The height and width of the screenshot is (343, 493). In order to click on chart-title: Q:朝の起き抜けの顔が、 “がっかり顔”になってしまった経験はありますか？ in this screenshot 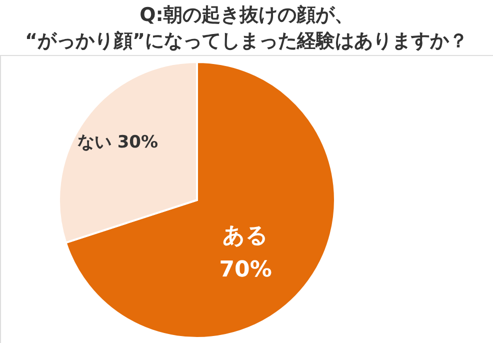, I will do `click(246, 28)`.